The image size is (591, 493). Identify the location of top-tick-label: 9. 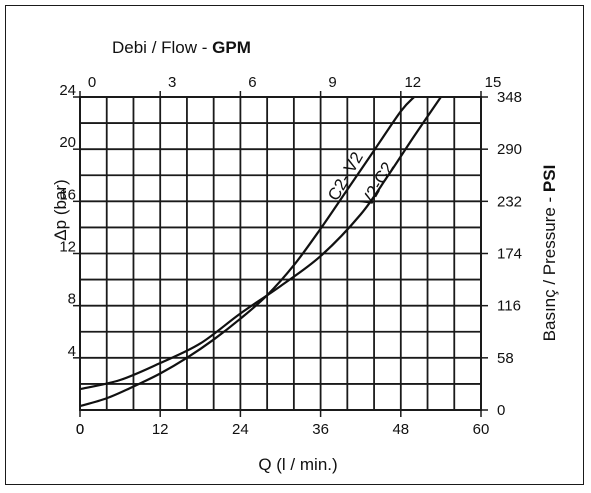
(332, 82).